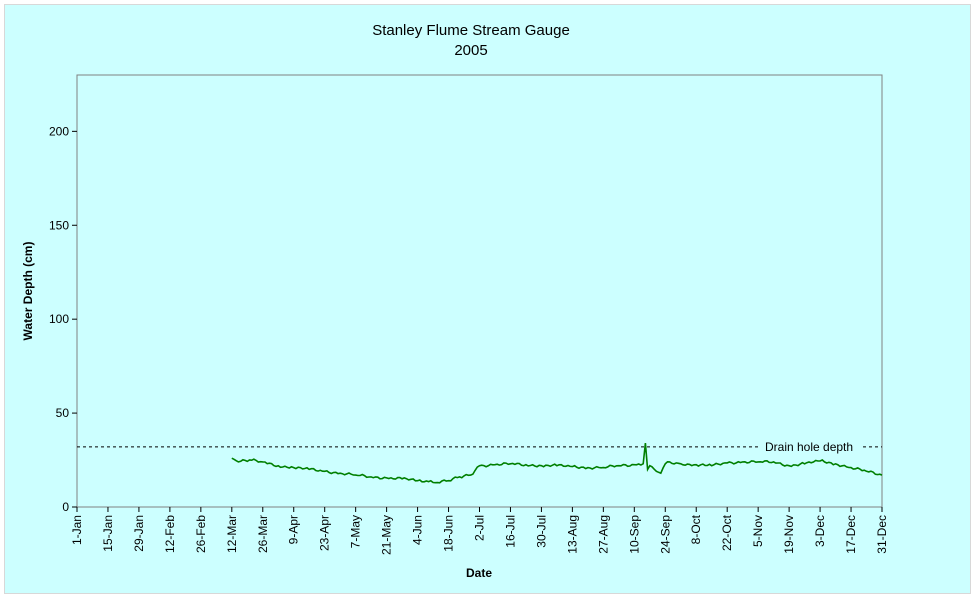 The width and height of the screenshot is (977, 600). Describe the element at coordinates (77, 530) in the screenshot. I see `x-tick-label: 1-Jan` at that location.